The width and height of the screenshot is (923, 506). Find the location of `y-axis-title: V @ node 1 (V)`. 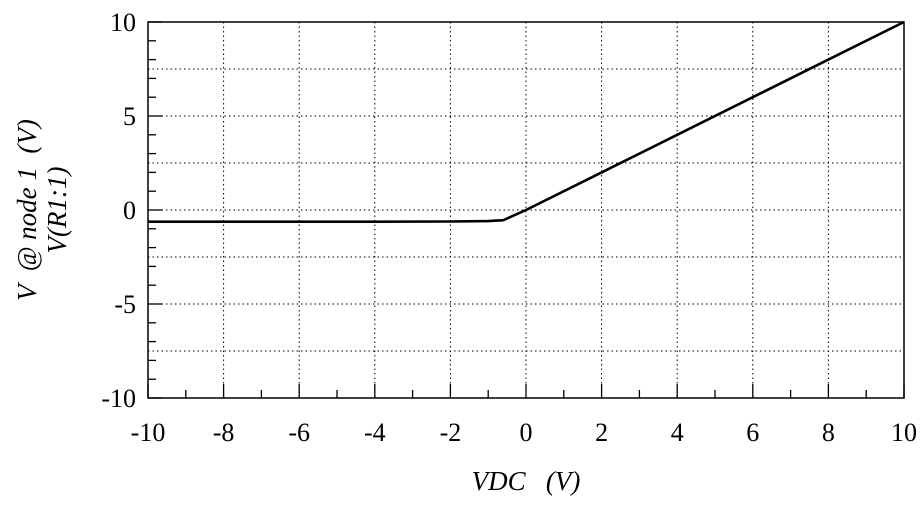

y-axis-title: V @ node 1 (V) is located at coordinates (27, 210).